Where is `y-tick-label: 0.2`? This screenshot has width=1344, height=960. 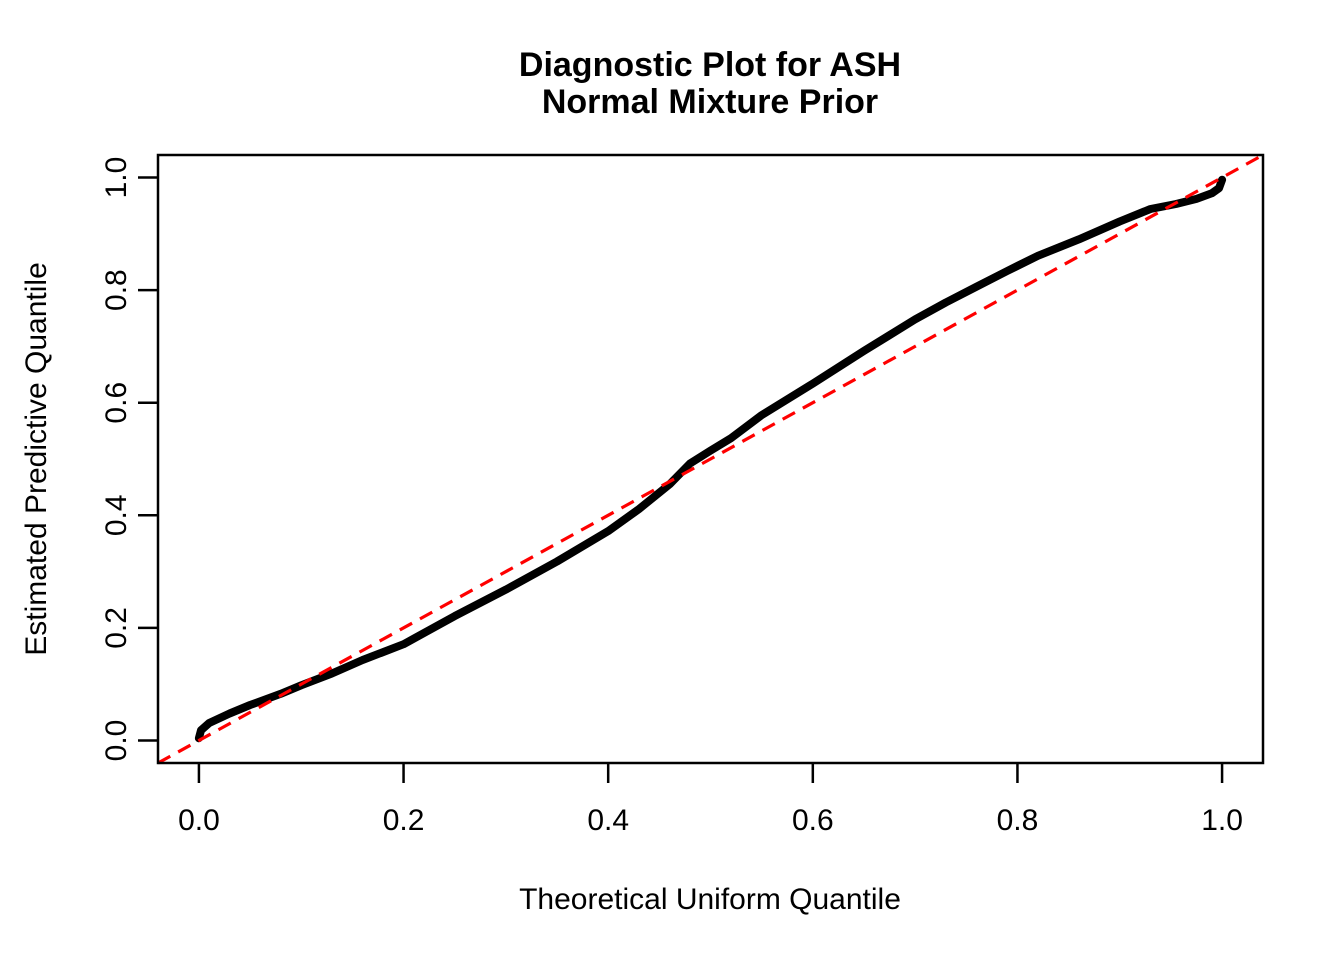 y-tick-label: 0.2 is located at coordinates (116, 628).